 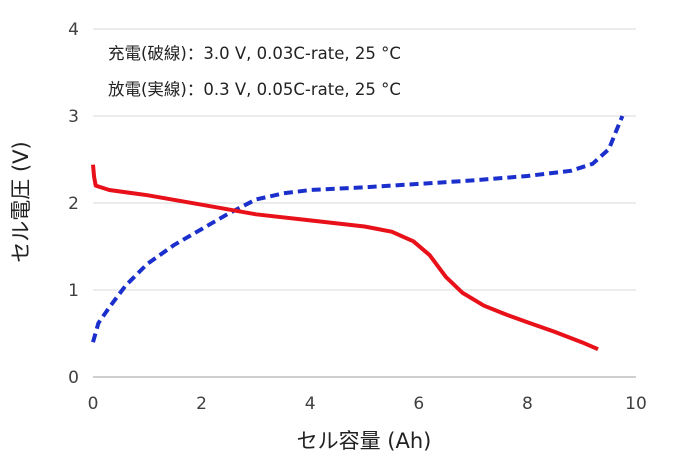 I want to click on x-tick-label: 8, so click(x=527, y=404).